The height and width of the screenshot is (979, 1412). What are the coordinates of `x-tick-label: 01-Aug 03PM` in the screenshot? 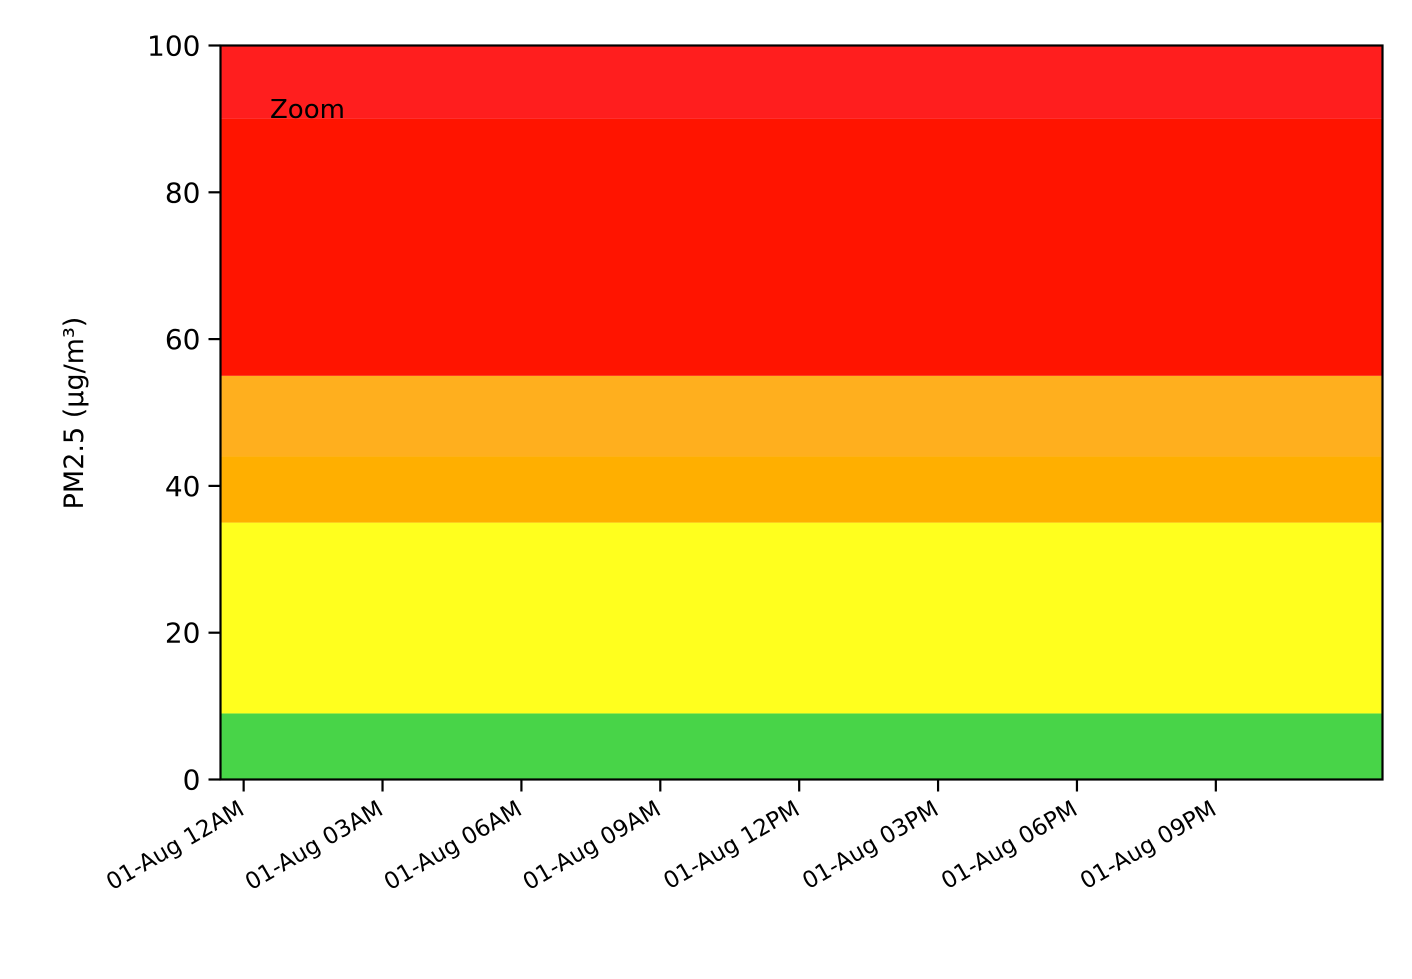 It's located at (870, 845).